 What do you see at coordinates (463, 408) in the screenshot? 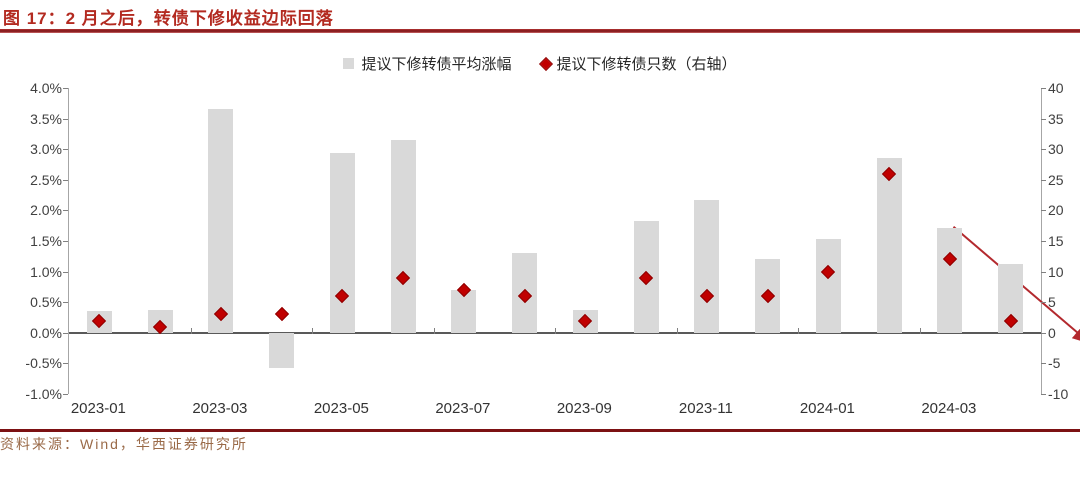
I see `x-axis-tick-label: 2023-07` at bounding box center [463, 408].